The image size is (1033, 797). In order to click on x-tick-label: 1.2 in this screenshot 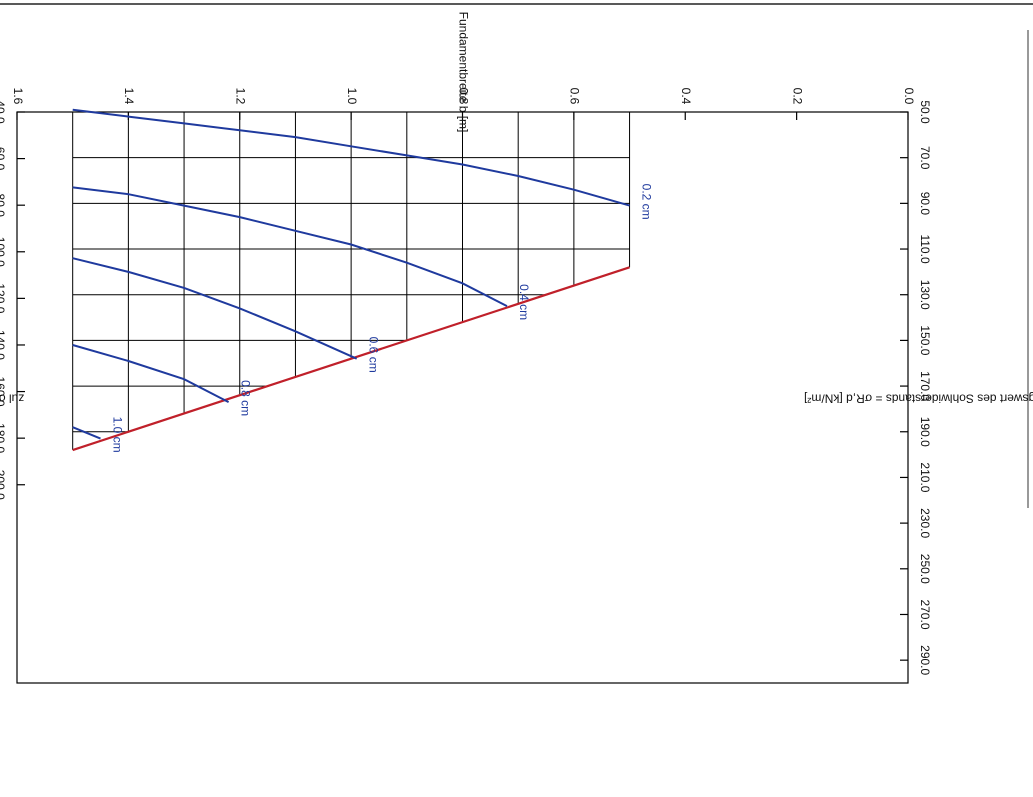, I will do `click(241, 96)`.